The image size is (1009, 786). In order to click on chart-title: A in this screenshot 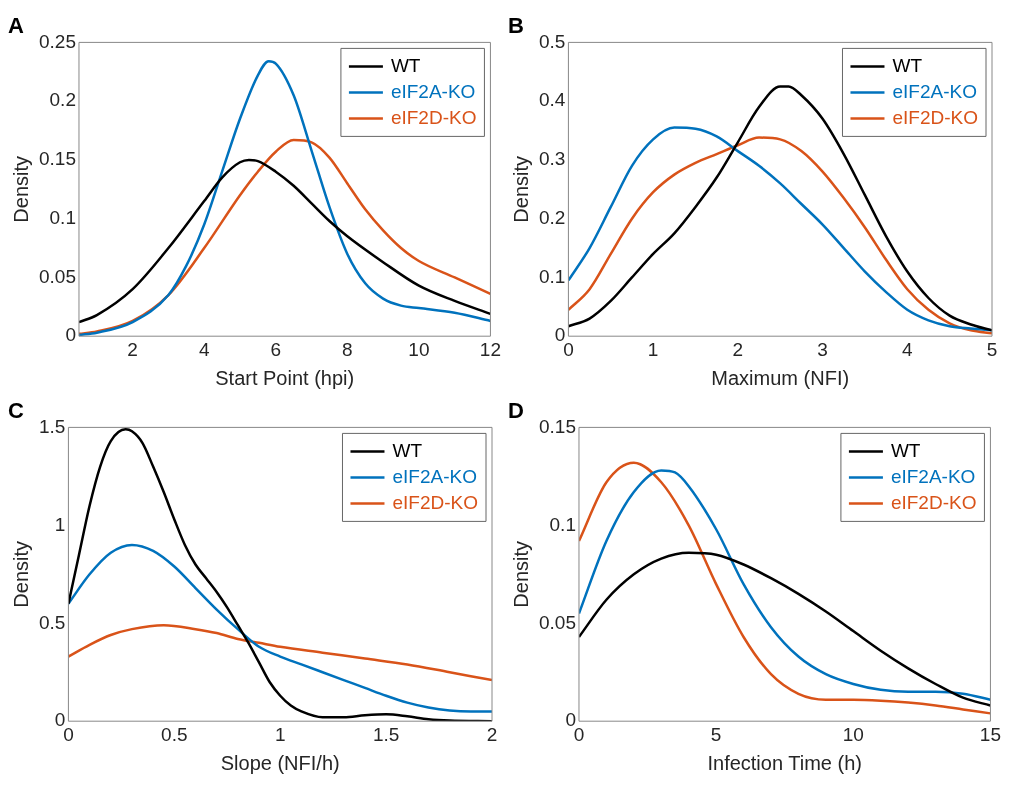, I will do `click(16, 26)`.